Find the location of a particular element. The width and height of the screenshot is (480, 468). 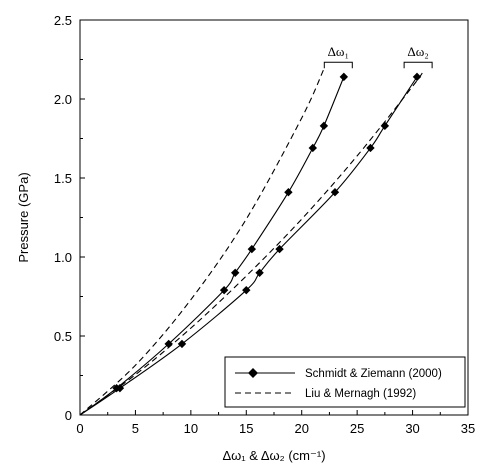

x-axis-title: Δω₁ & Δω₂ (cm⁻¹) is located at coordinates (273, 455).